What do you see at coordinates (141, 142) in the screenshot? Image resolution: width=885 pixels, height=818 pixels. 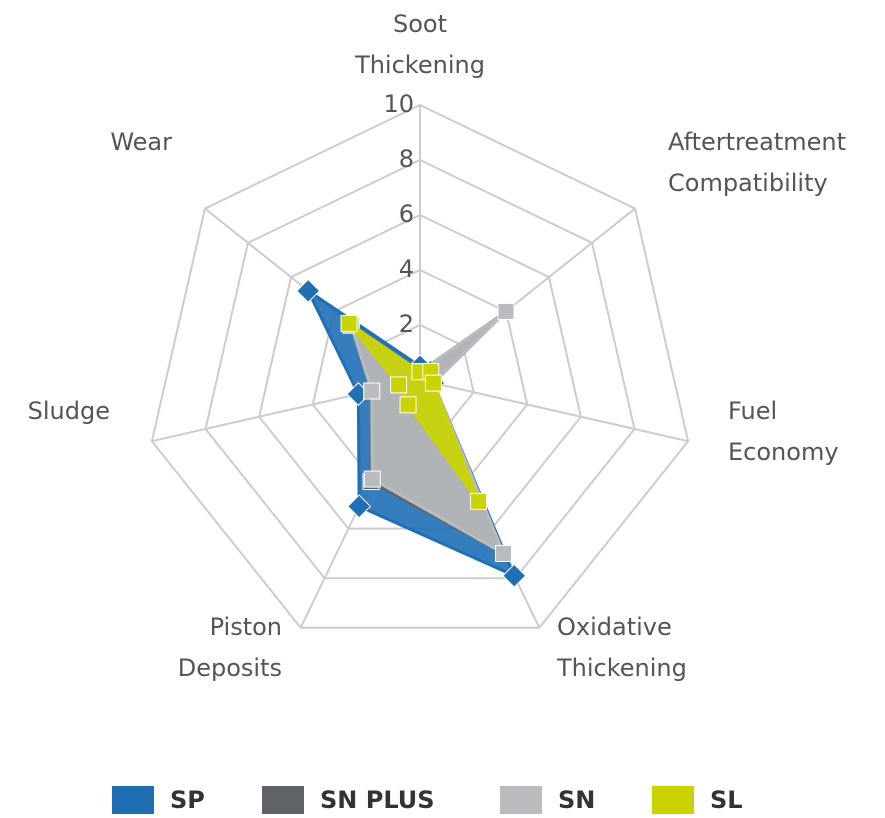 I see `axis-label: Wear` at bounding box center [141, 142].